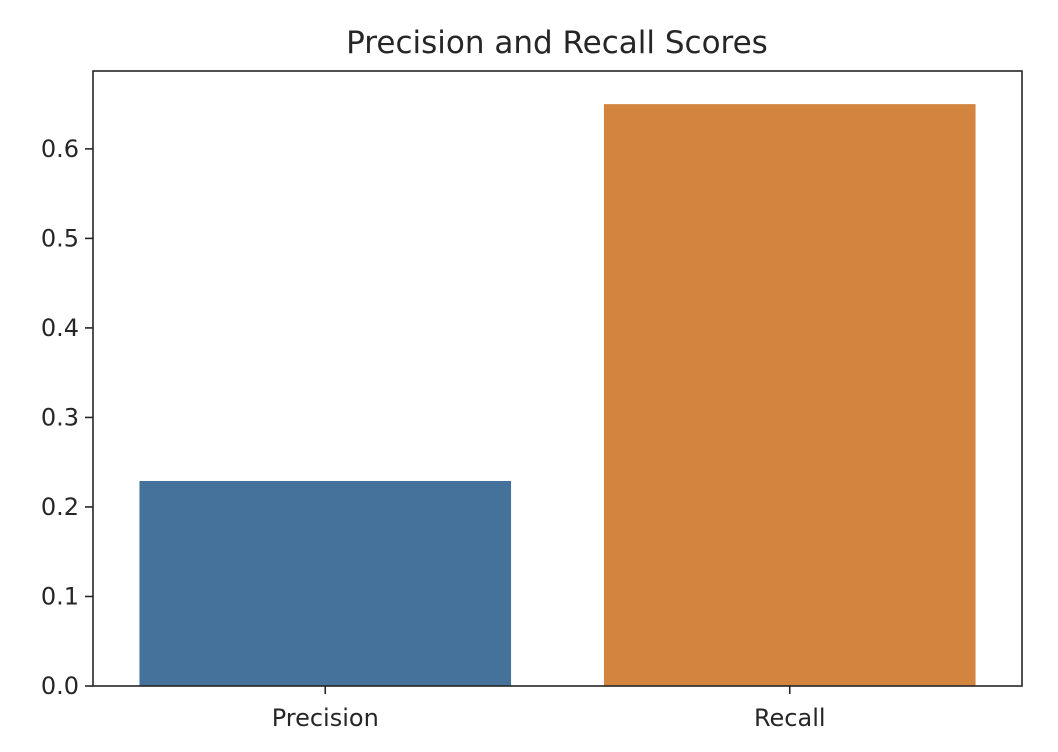 The image size is (1058, 752). What do you see at coordinates (325, 583) in the screenshot?
I see `bar-precision` at bounding box center [325, 583].